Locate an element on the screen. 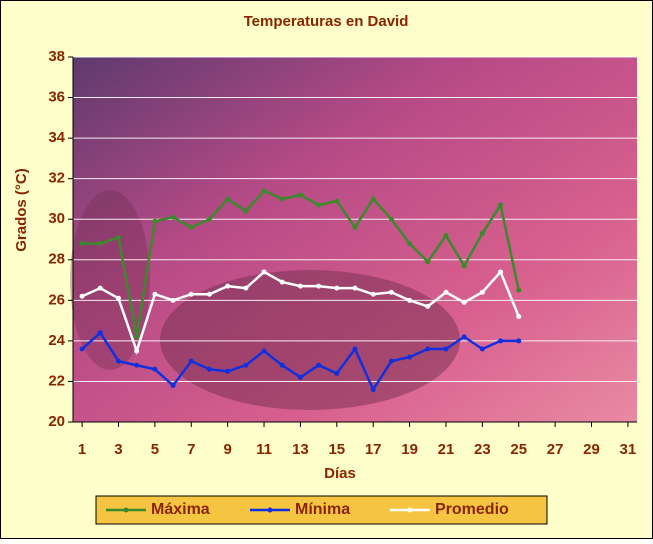 The image size is (653, 544). legend-label: Mínima is located at coordinates (322, 509).